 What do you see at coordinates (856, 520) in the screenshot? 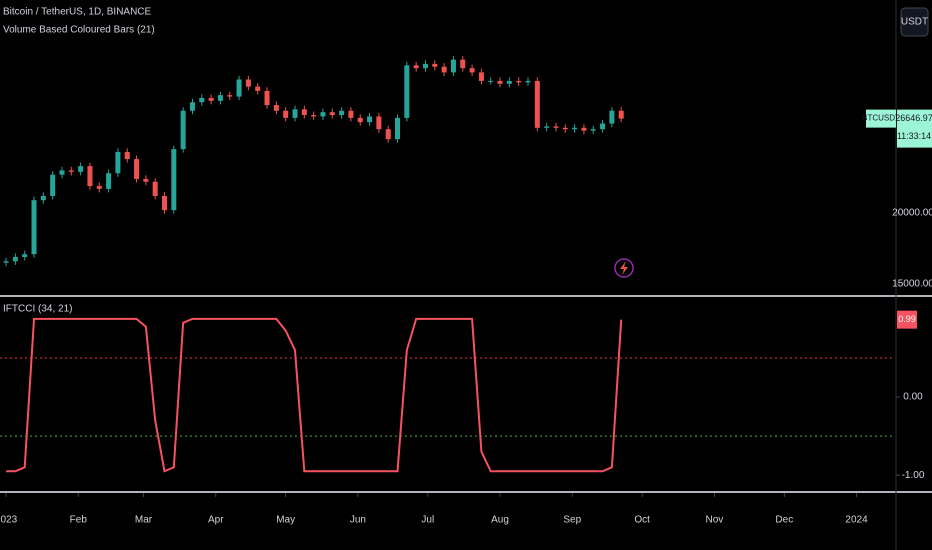
I see `x-tick-label: 2024` at bounding box center [856, 520].